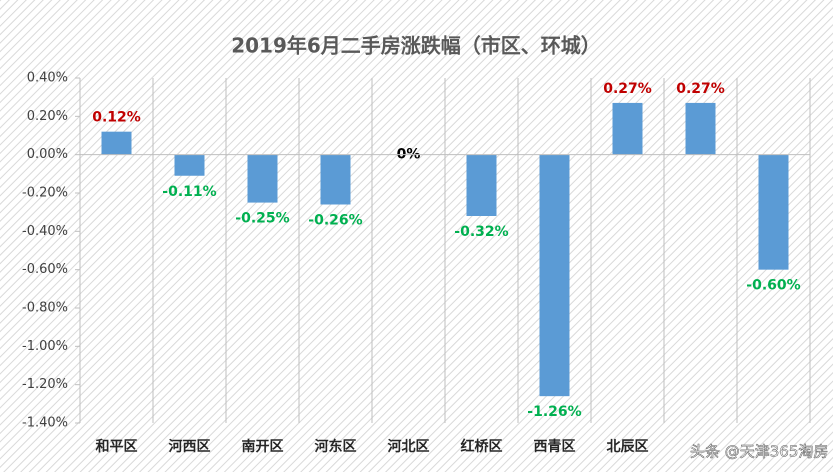 This screenshot has height=476, width=833. I want to click on y-tick-label: -0.80%, so click(45, 308).